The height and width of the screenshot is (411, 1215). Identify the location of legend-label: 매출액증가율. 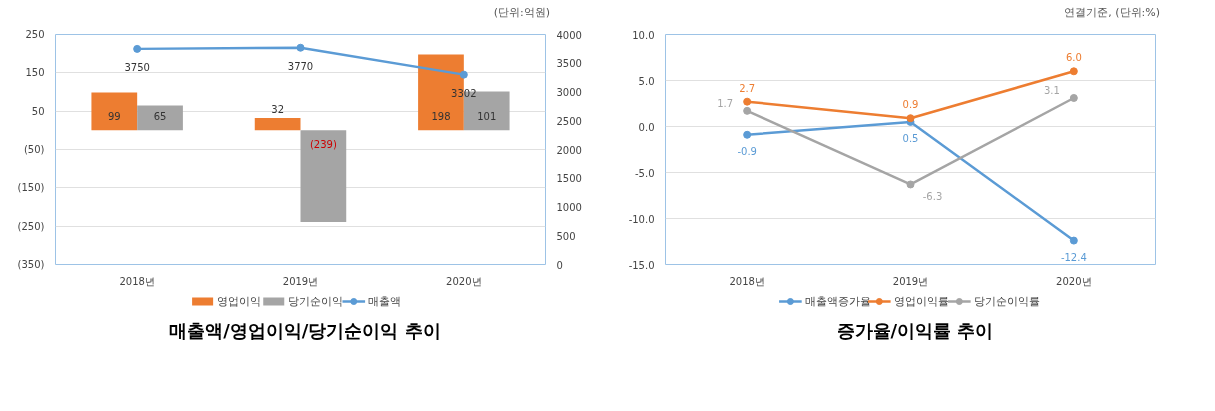
(837, 301).